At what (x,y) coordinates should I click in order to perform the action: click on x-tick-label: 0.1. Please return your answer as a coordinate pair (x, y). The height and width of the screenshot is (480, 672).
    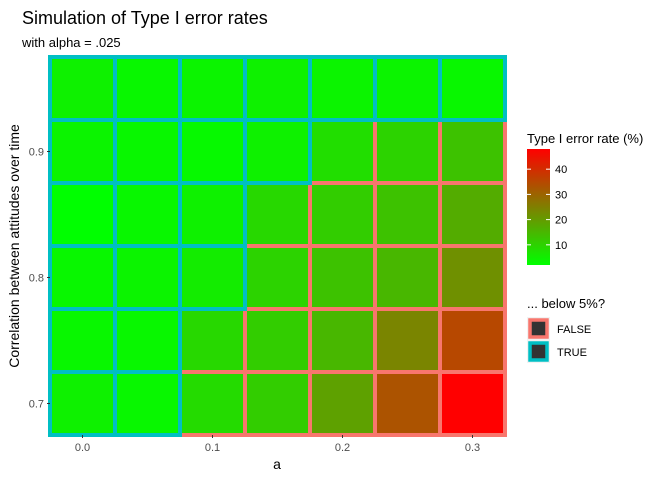
    Looking at the image, I should click on (212, 448).